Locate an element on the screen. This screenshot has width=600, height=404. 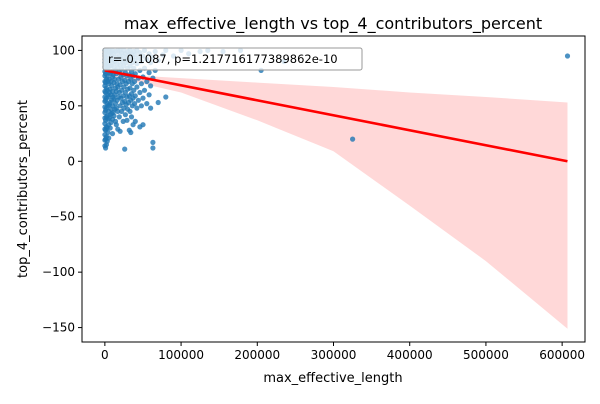
x-tick-label: 300000 is located at coordinates (334, 355).